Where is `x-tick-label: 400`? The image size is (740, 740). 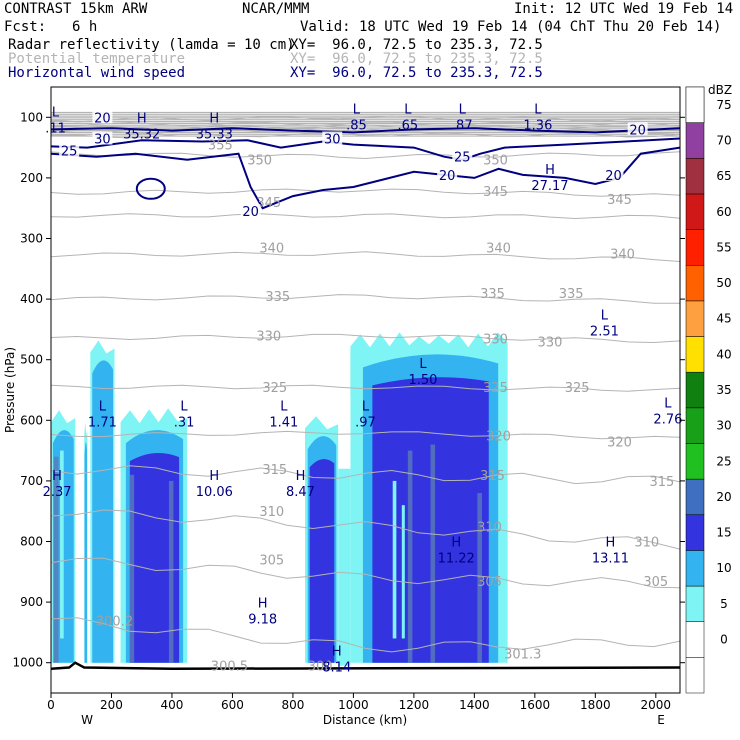 x-tick-label: 400 is located at coordinates (172, 705).